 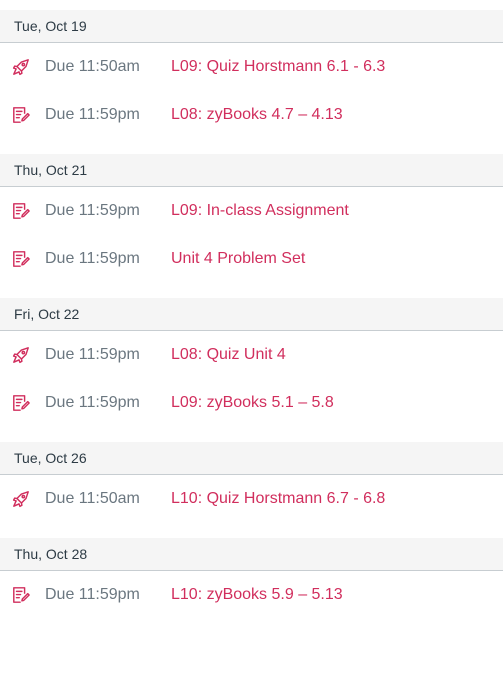 What do you see at coordinates (238, 258) in the screenshot?
I see `assignment-link: Unit 4 Problem Set` at bounding box center [238, 258].